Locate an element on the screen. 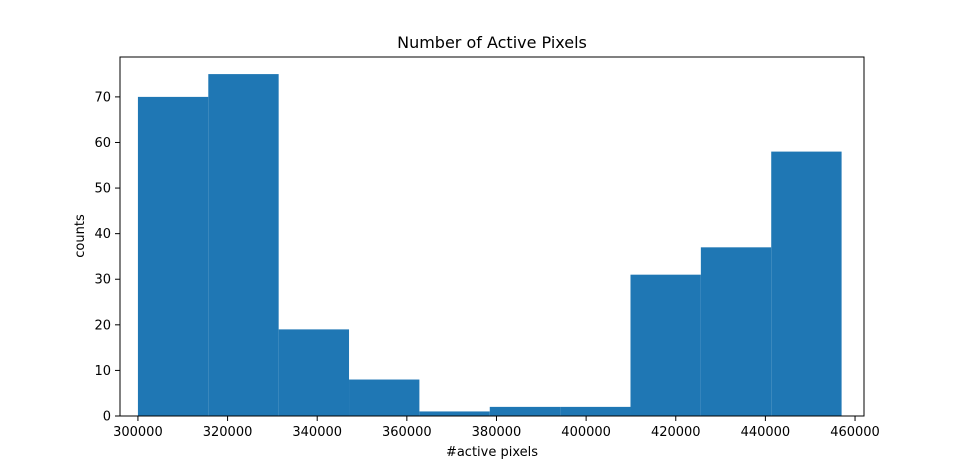 The width and height of the screenshot is (960, 471). y-tick-label: 70 is located at coordinates (102, 97).